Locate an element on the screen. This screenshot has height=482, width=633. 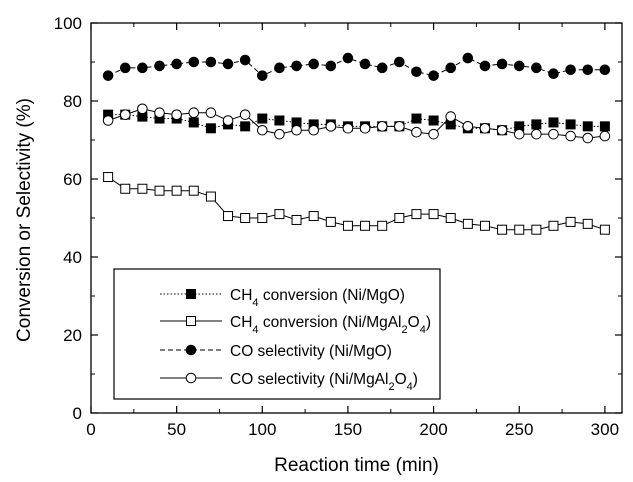
legend-box is located at coordinates (277, 334).